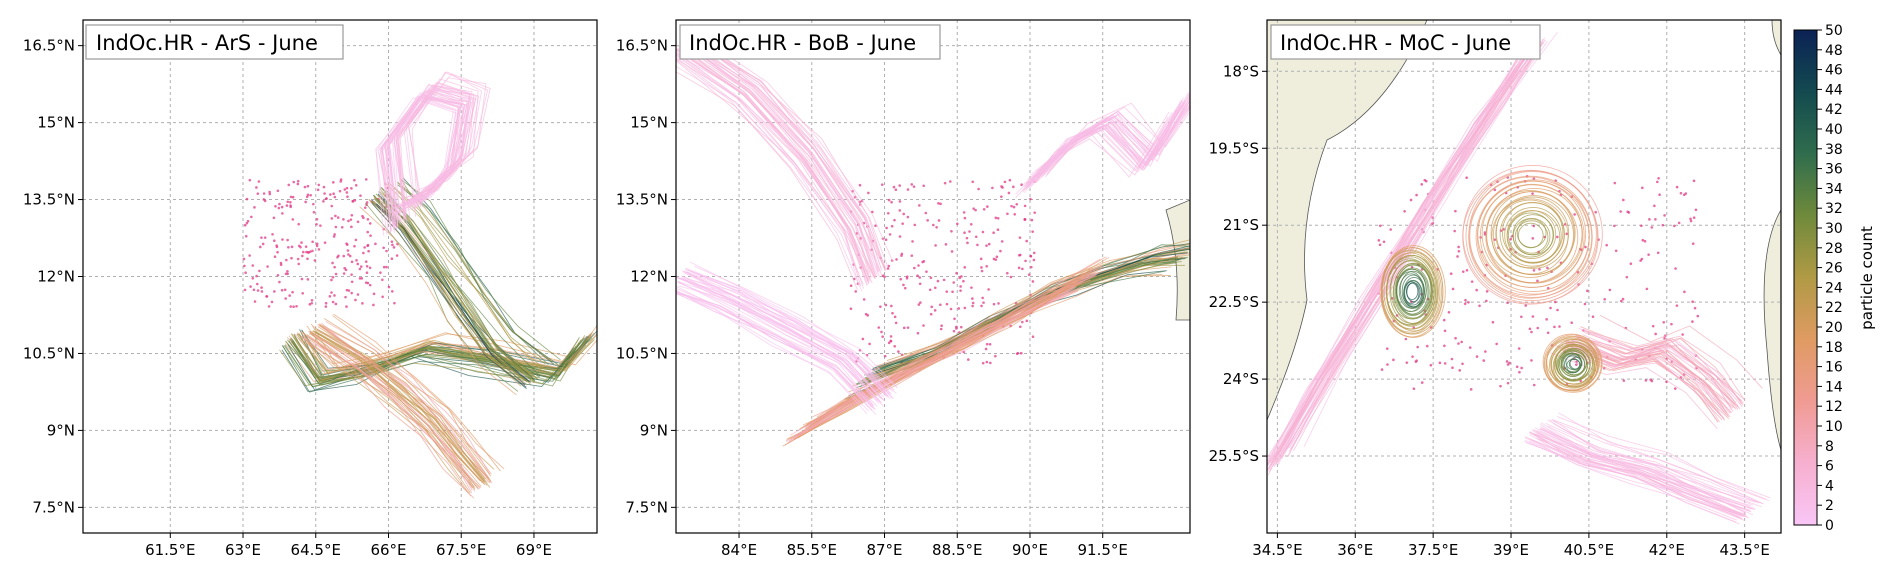 The height and width of the screenshot is (576, 1892). I want to click on title-box, so click(1405, 42).